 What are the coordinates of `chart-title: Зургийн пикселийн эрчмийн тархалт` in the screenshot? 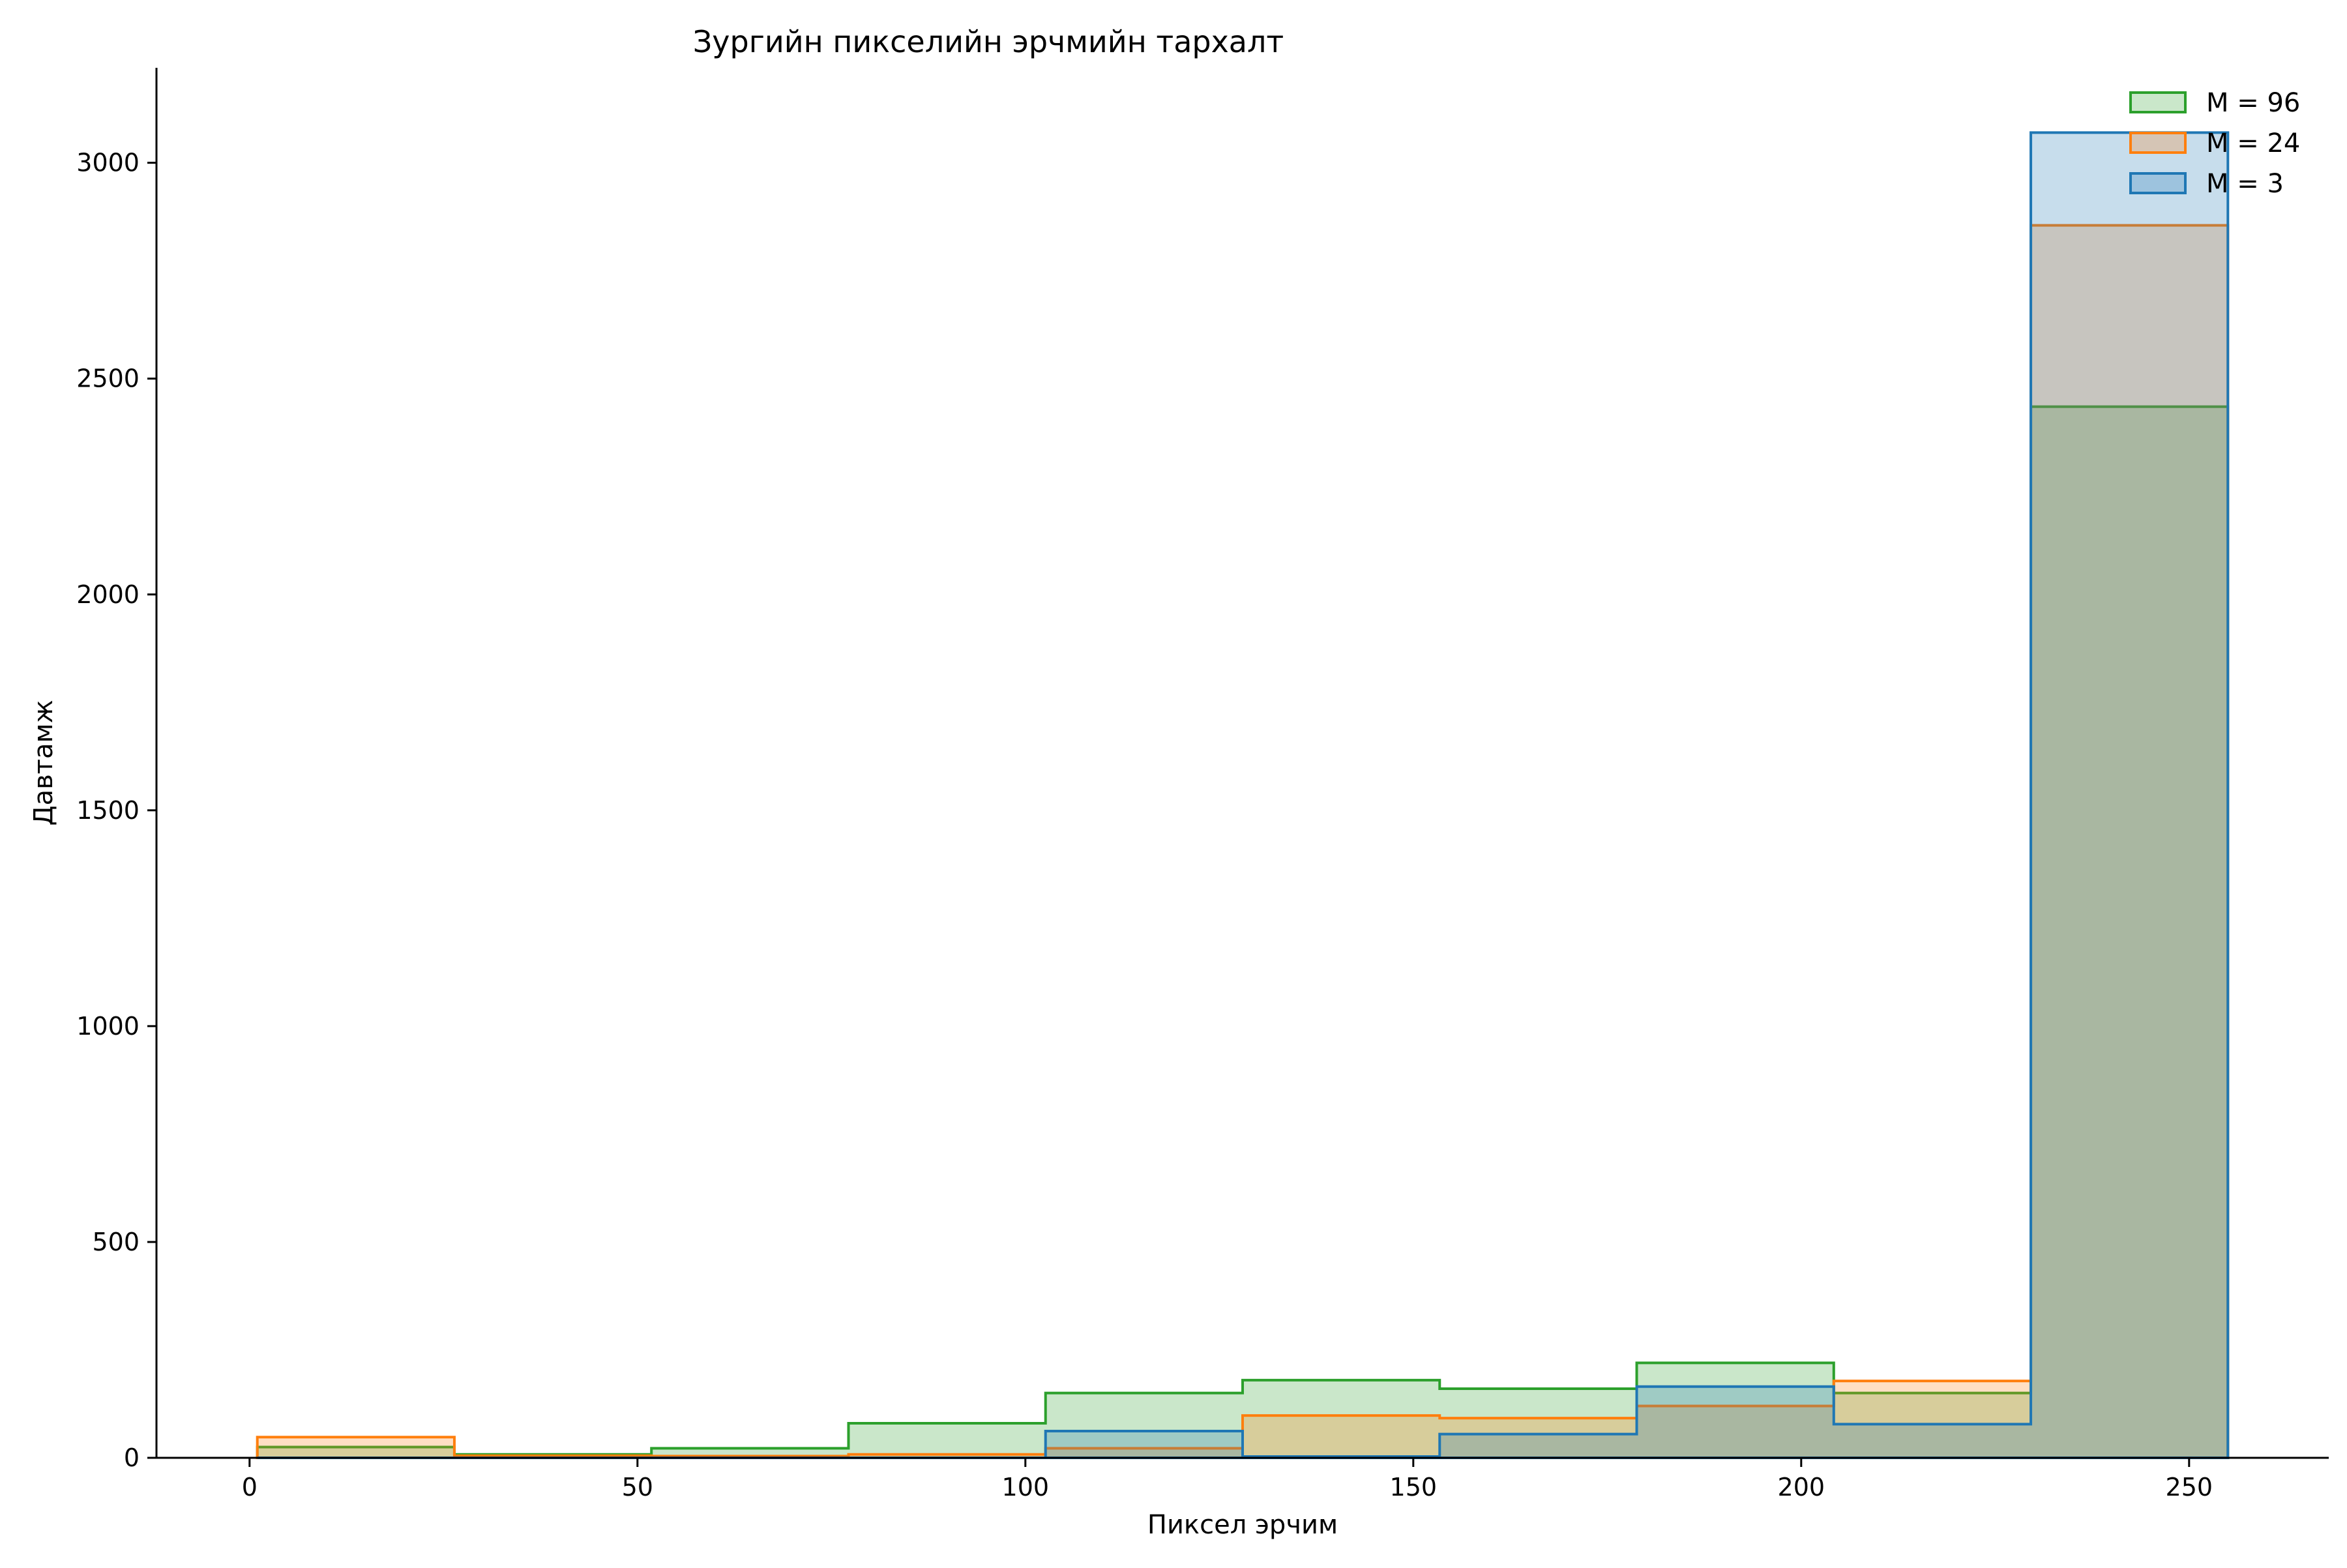 It's located at (988, 42).